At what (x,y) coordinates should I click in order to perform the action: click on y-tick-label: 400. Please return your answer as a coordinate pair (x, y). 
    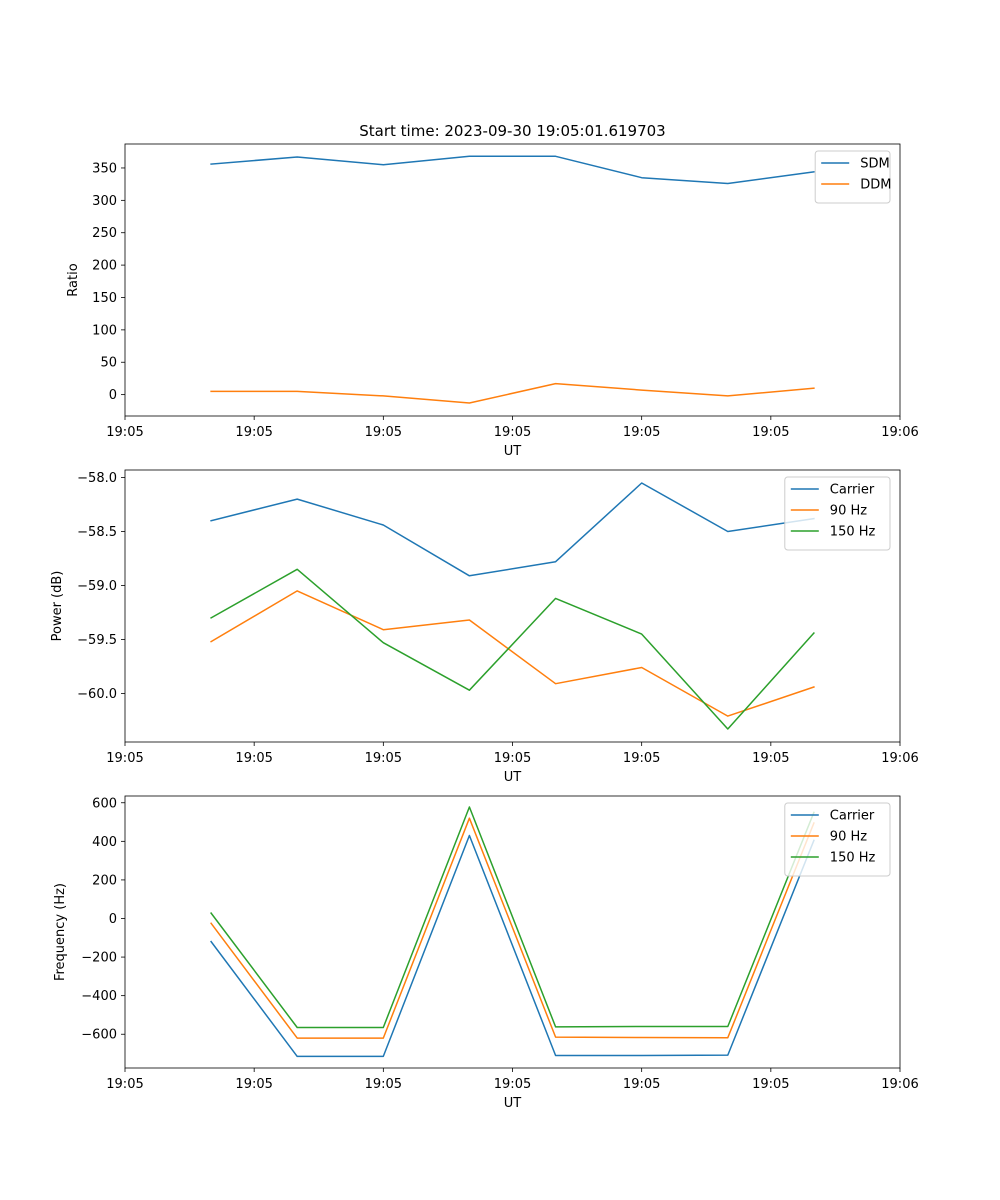
    Looking at the image, I should click on (104, 842).